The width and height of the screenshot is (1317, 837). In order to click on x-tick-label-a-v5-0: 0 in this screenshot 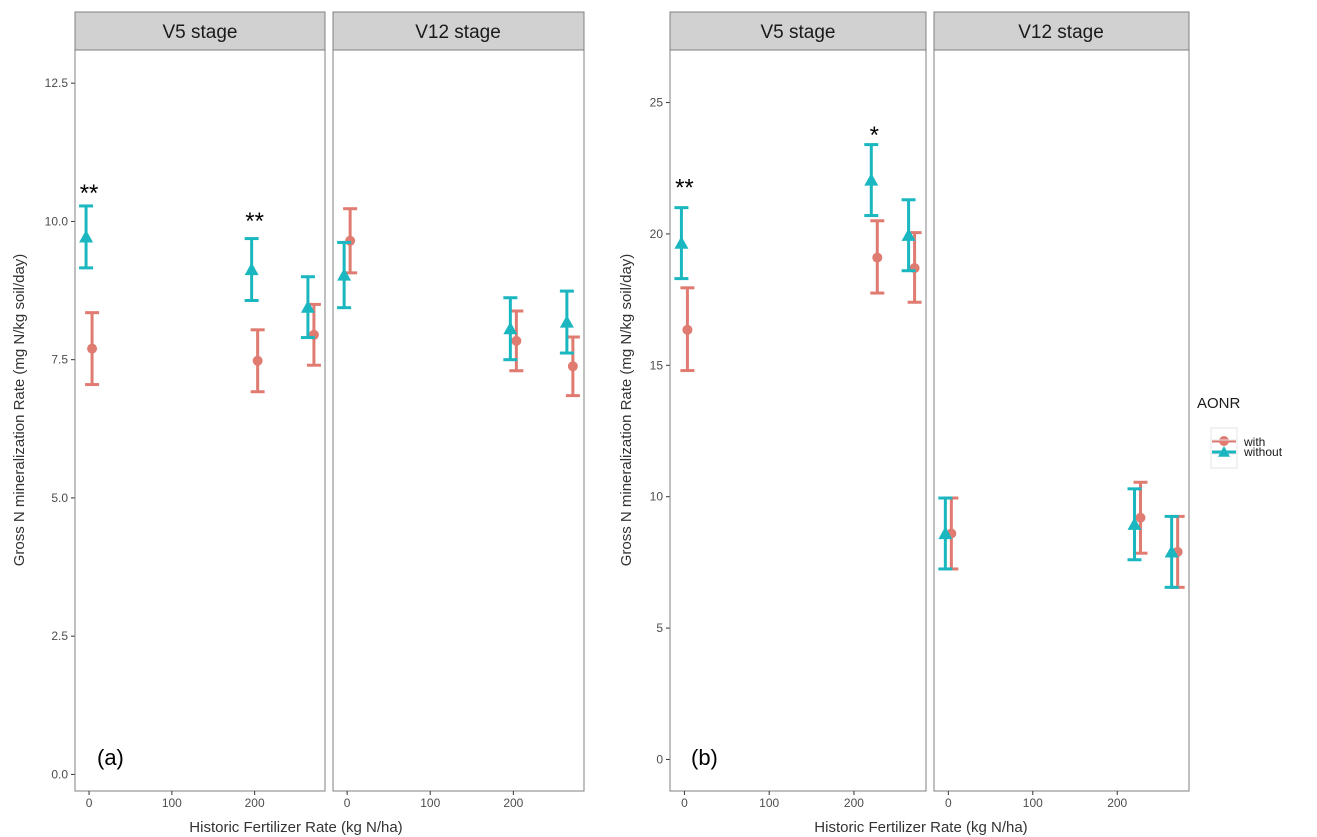, I will do `click(89, 803)`.